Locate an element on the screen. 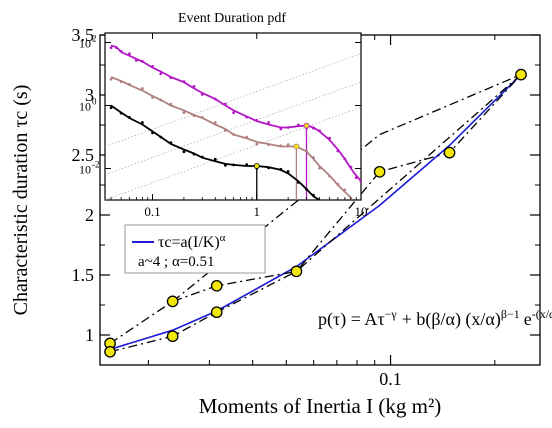  y-tick-label: 3.5 is located at coordinates (83, 35).